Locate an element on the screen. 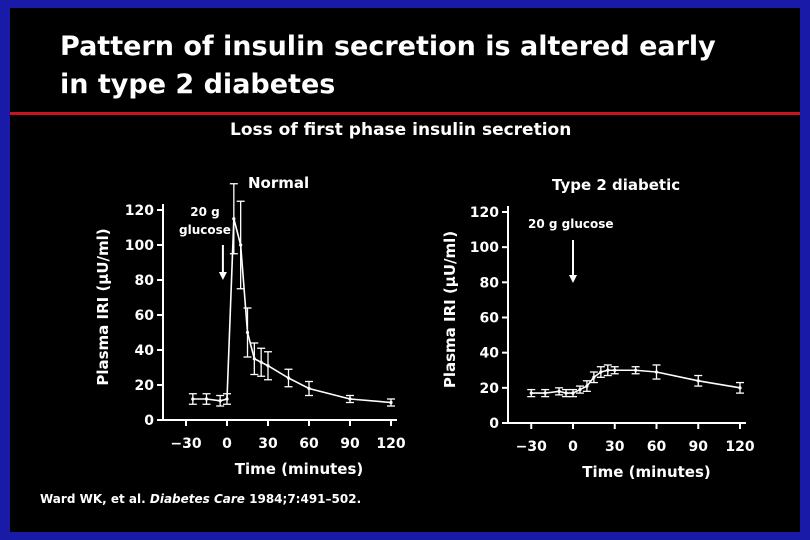 The image size is (810, 540). citation-reference: 1984;7:491–502. is located at coordinates (305, 499).